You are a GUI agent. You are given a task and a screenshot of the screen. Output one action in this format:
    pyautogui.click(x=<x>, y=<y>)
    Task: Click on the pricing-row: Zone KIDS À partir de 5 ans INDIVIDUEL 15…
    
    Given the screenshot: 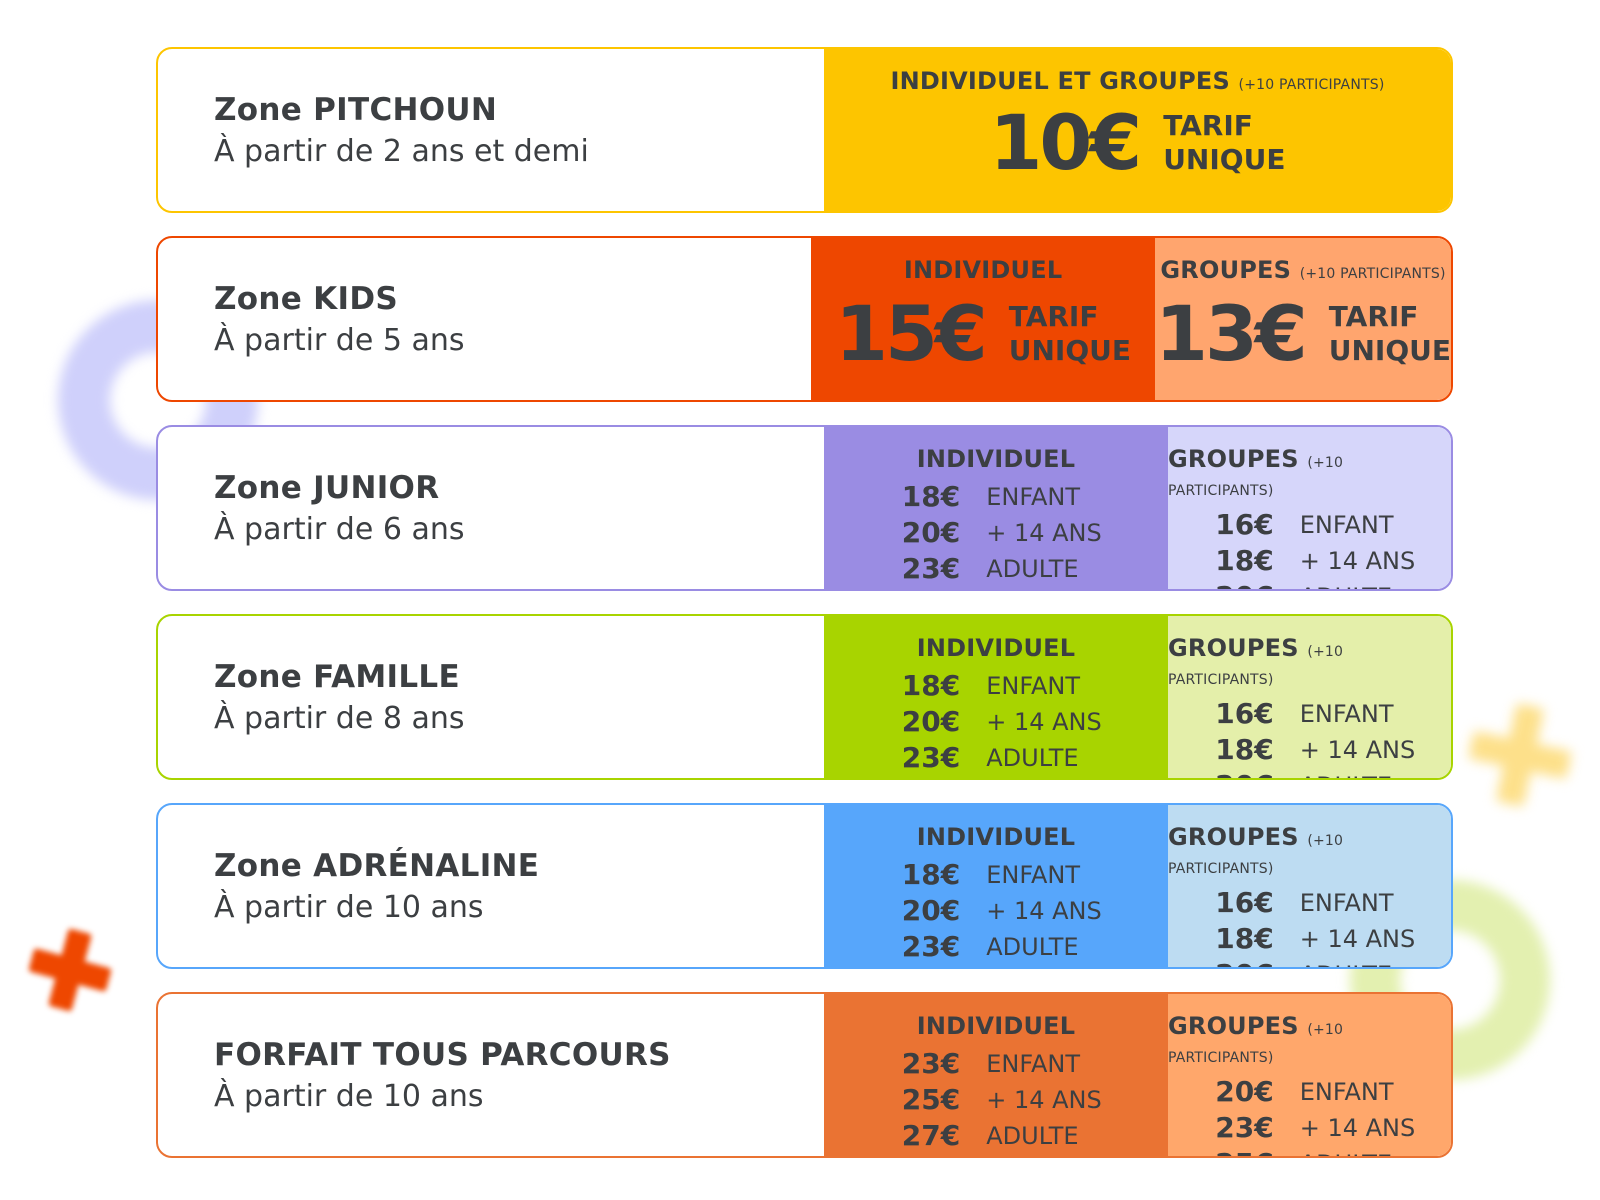 What is the action you would take?
    pyautogui.click(x=804, y=319)
    